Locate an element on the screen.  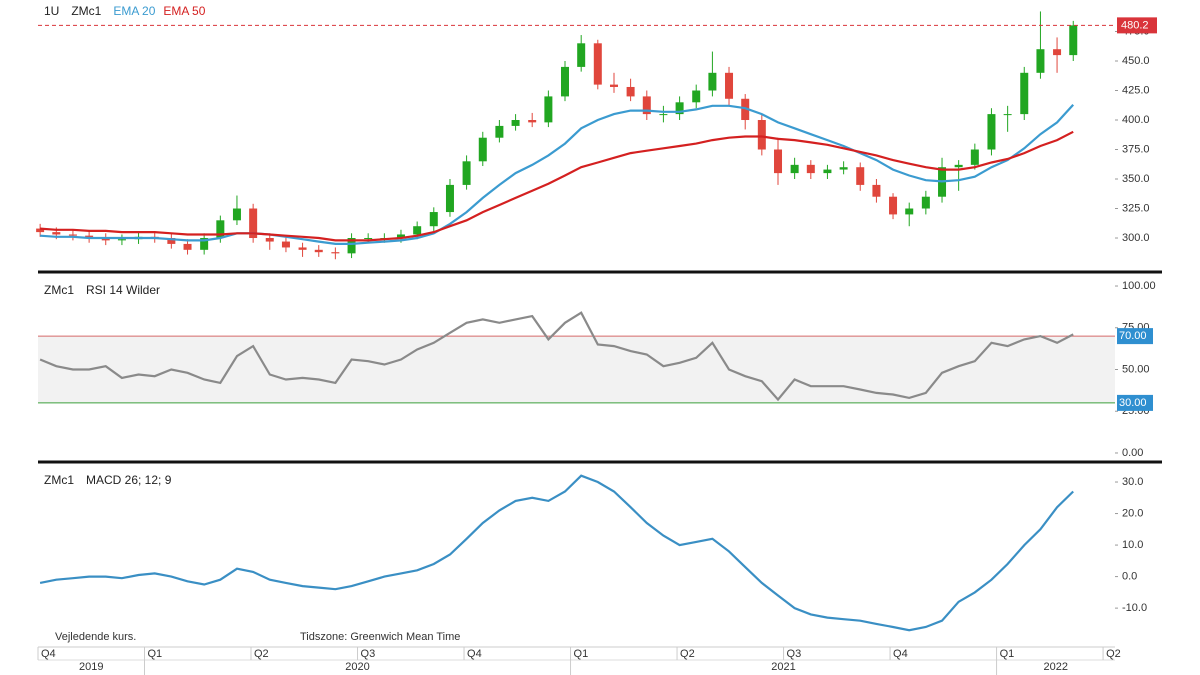
y-tick-label: 0.0 is located at coordinates (1129, 576).